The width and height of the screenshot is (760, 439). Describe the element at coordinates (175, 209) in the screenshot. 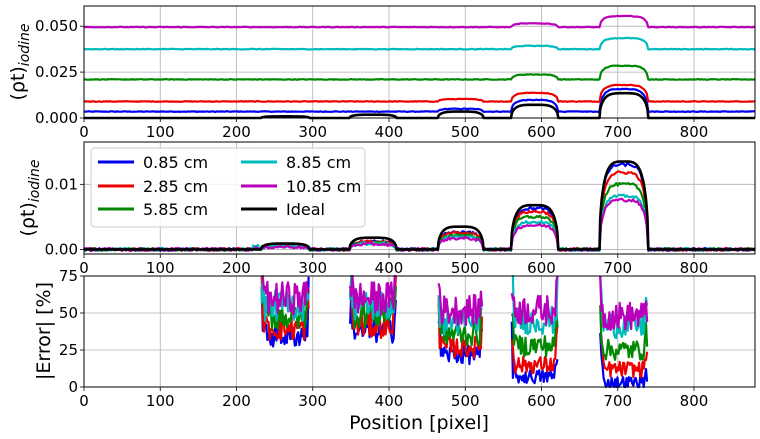

I see `legend-label-5-85cm: 5.85 cm` at that location.